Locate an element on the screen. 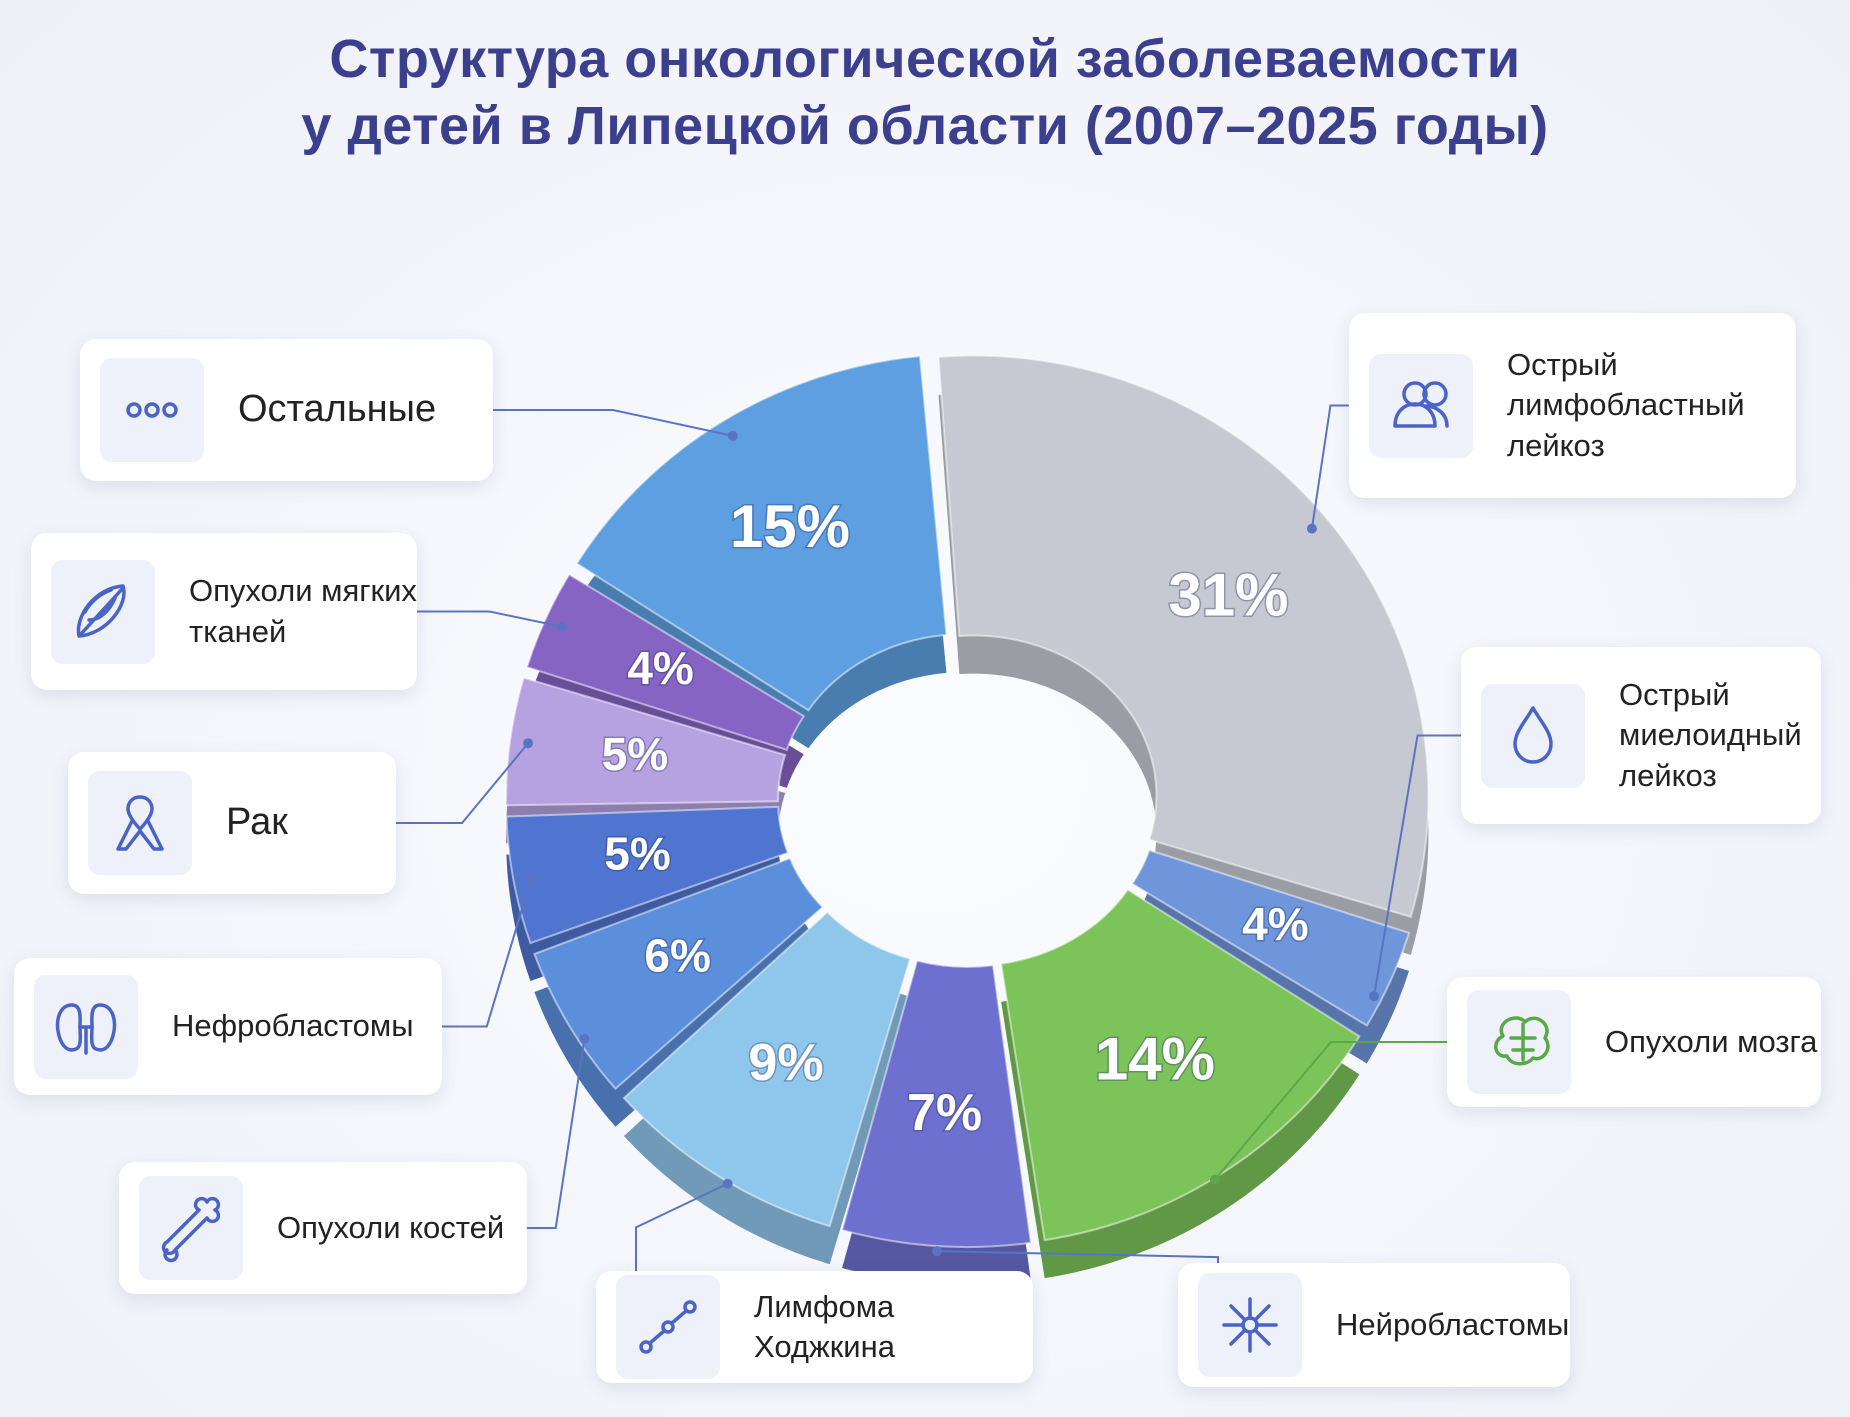  legend-label: Острый миелоидный лейкоз is located at coordinates (1710, 735).